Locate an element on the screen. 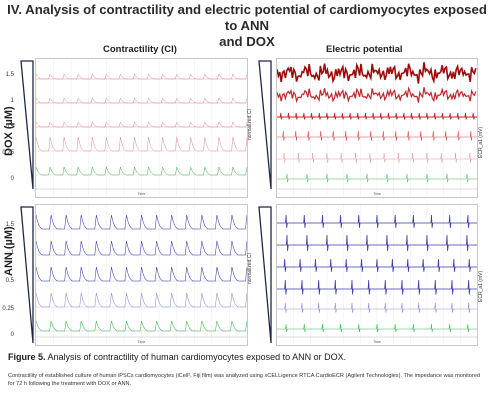 The image size is (494, 401). dox-tick: 0.5 is located at coordinates (9, 127).